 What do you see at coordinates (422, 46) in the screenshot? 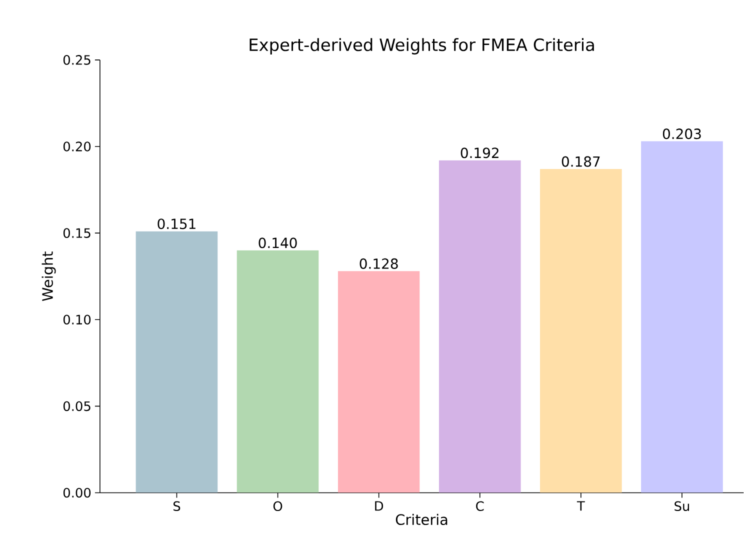
I see `chart-title: Expert-derived Weights for FMEA Criteria` at bounding box center [422, 46].